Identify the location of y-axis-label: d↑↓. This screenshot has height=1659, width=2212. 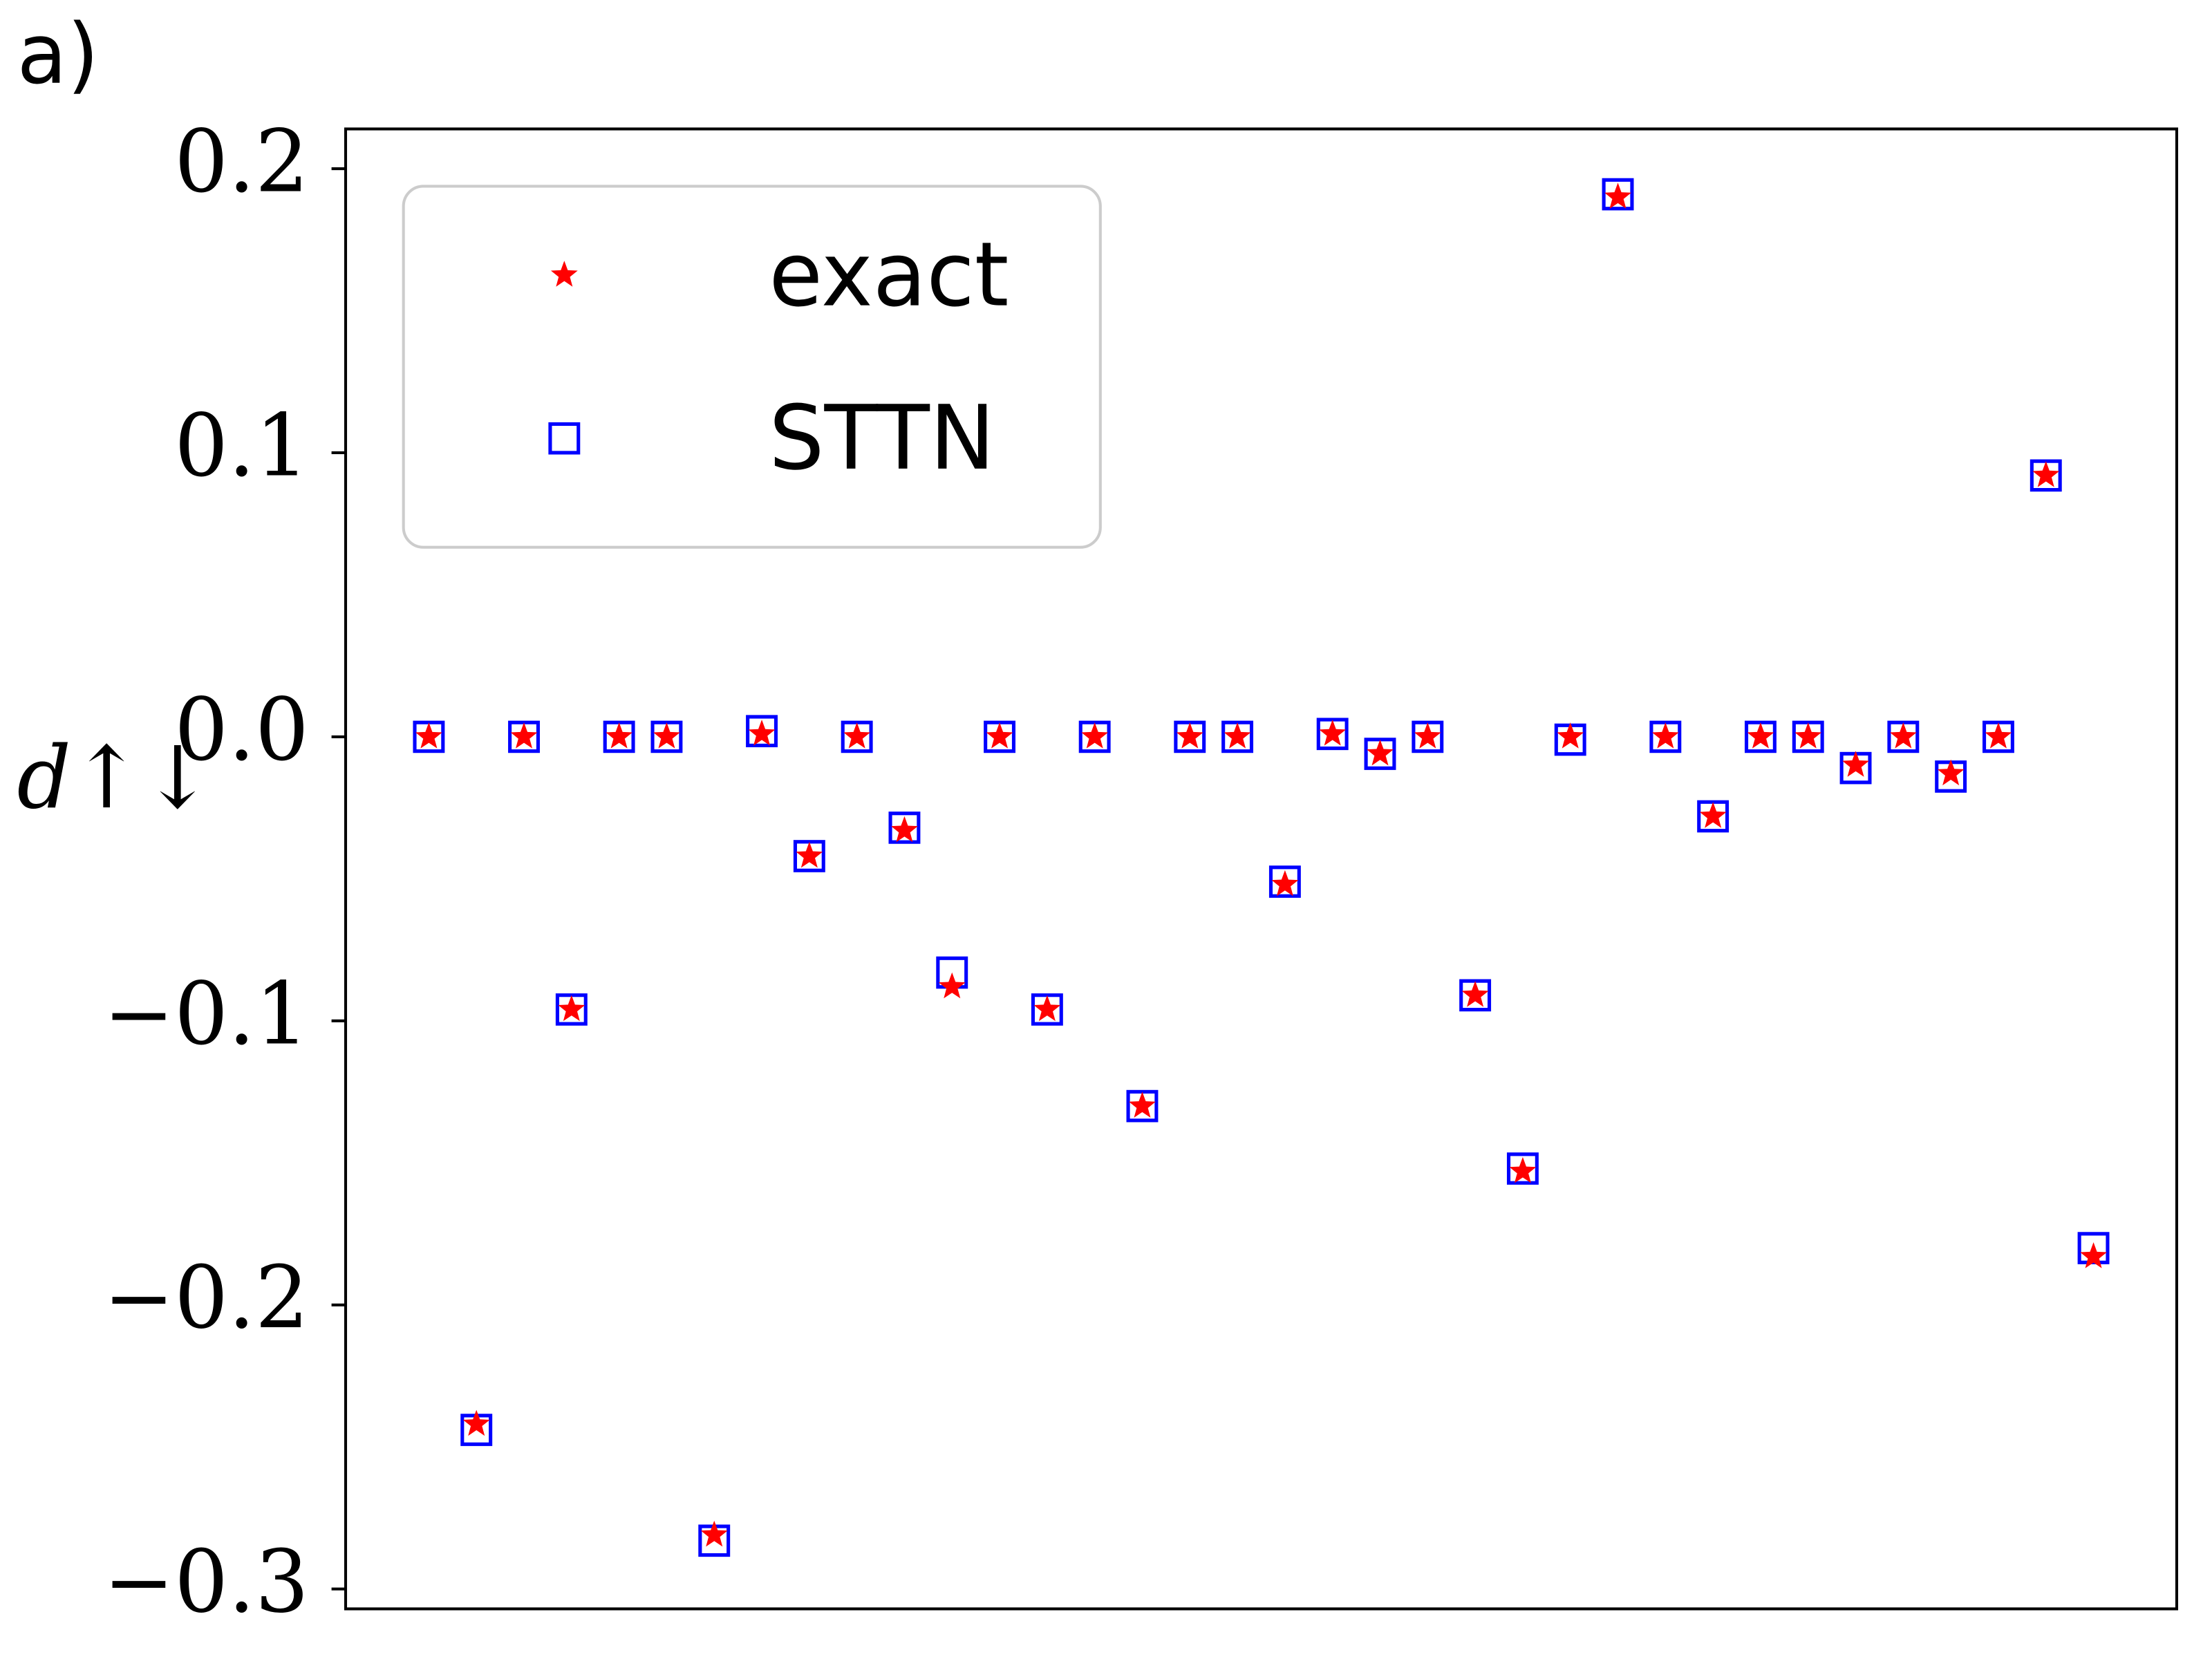
(115, 778).